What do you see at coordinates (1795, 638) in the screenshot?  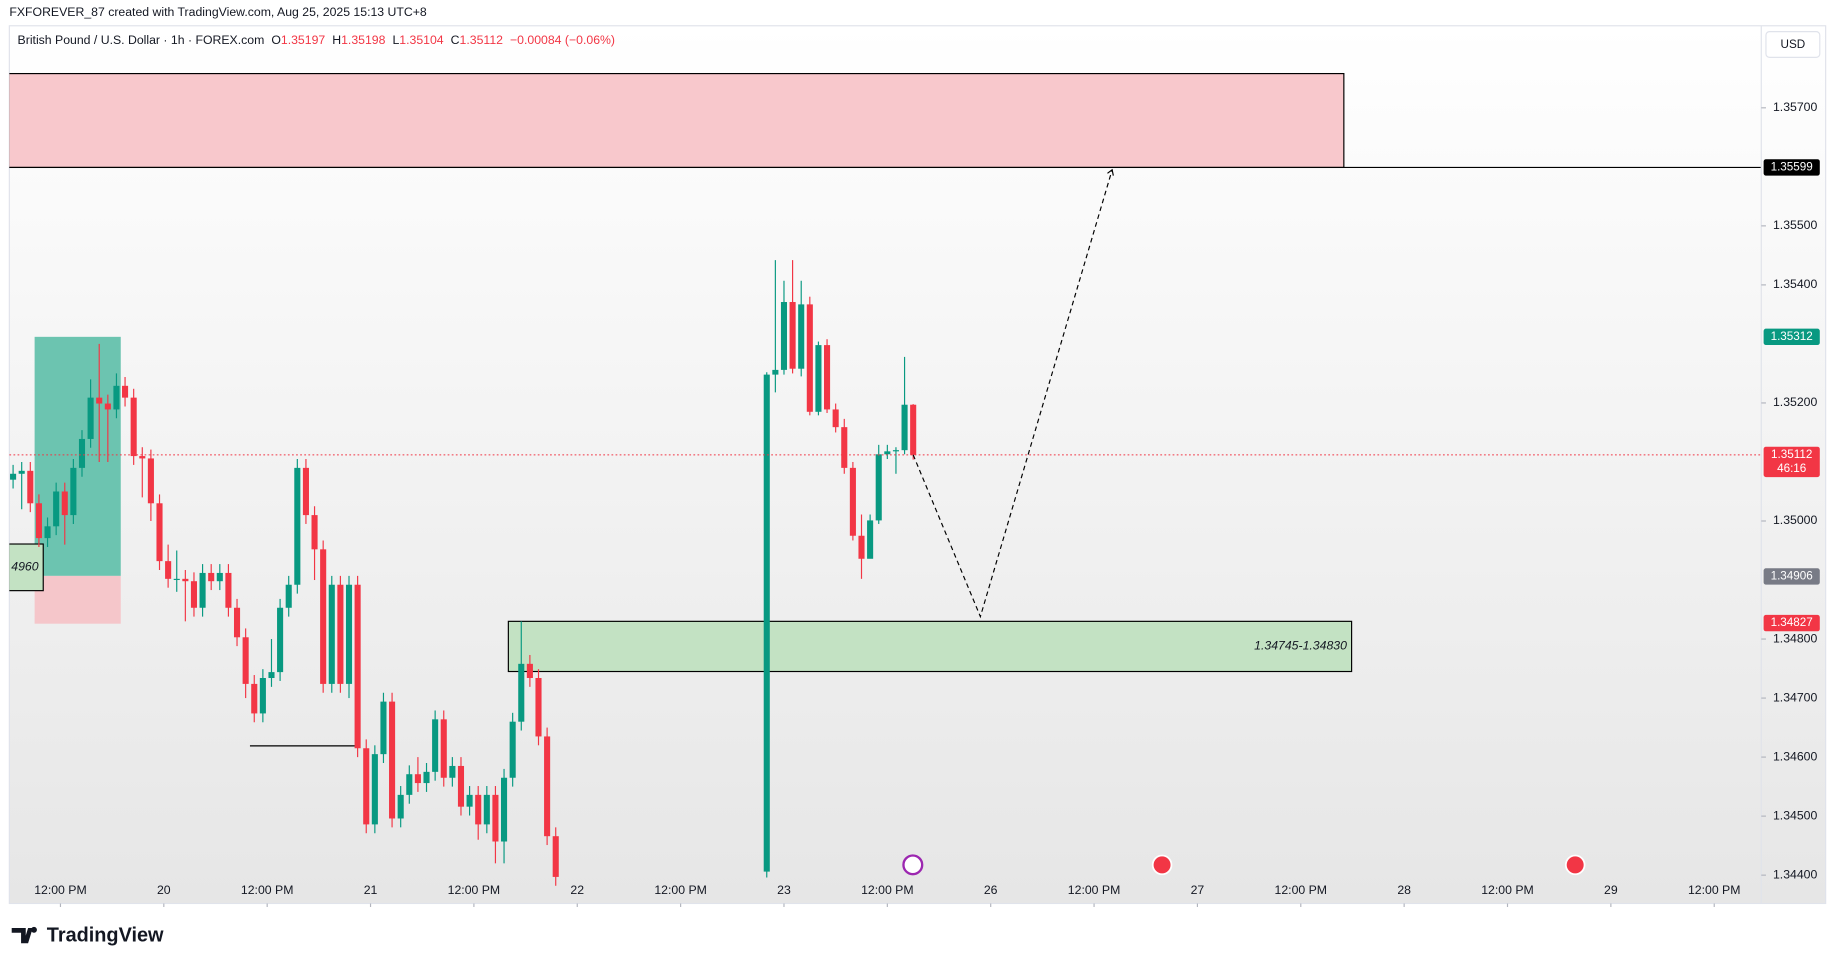 I see `y-tick-label: 1.34800` at bounding box center [1795, 638].